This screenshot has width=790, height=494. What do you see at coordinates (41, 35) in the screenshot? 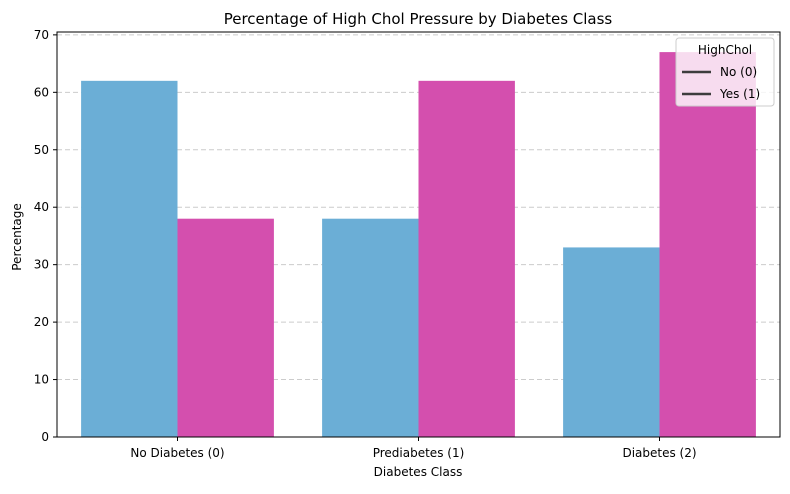
I see `y-tick-label: 70` at bounding box center [41, 35].